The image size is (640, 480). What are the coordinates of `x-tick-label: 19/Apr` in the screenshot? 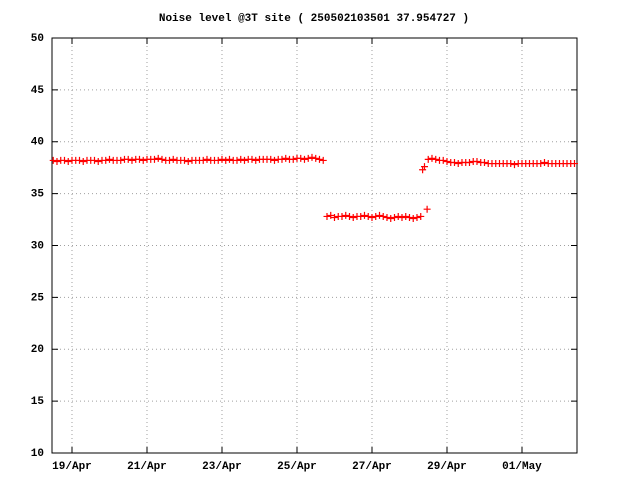 It's located at (72, 467).